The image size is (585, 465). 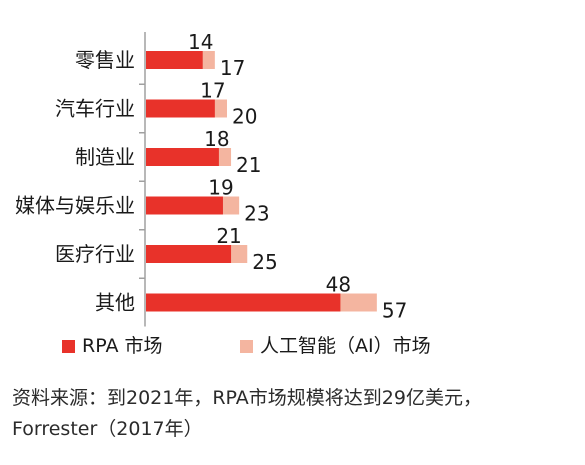 What do you see at coordinates (115, 303) in the screenshot?
I see `category-label: 其他` at bounding box center [115, 303].